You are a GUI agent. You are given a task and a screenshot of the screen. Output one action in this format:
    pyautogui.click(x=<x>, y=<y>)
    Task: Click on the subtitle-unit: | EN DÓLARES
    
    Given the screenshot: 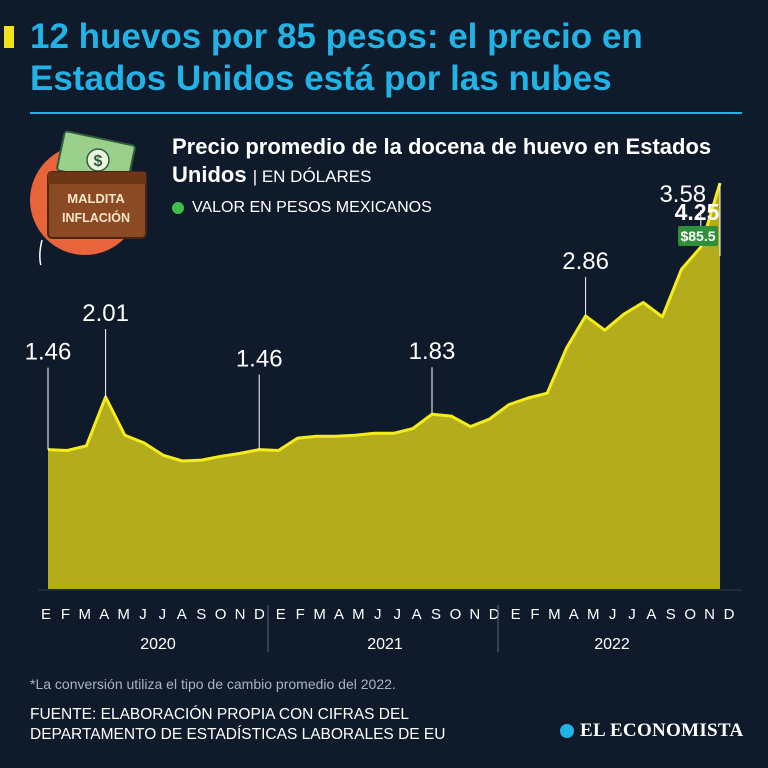 What is the action you would take?
    pyautogui.click(x=312, y=176)
    